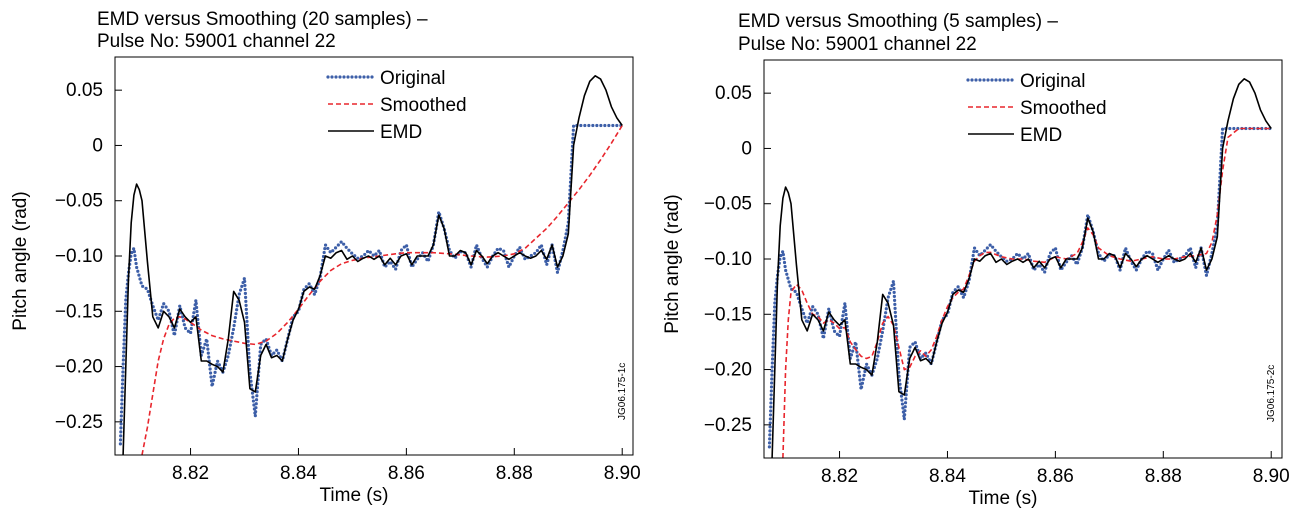 This screenshot has height=510, width=1305. I want to click on chart-title: EMD versus Smoothing (20 samples) –, so click(262, 19).